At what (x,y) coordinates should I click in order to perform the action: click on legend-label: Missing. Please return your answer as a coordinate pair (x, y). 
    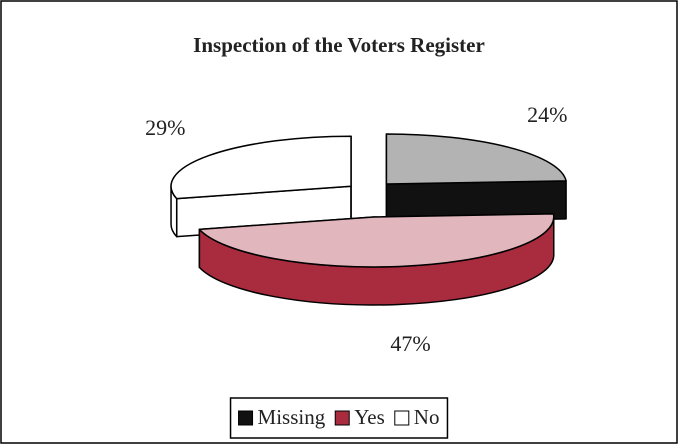
    Looking at the image, I should click on (292, 417).